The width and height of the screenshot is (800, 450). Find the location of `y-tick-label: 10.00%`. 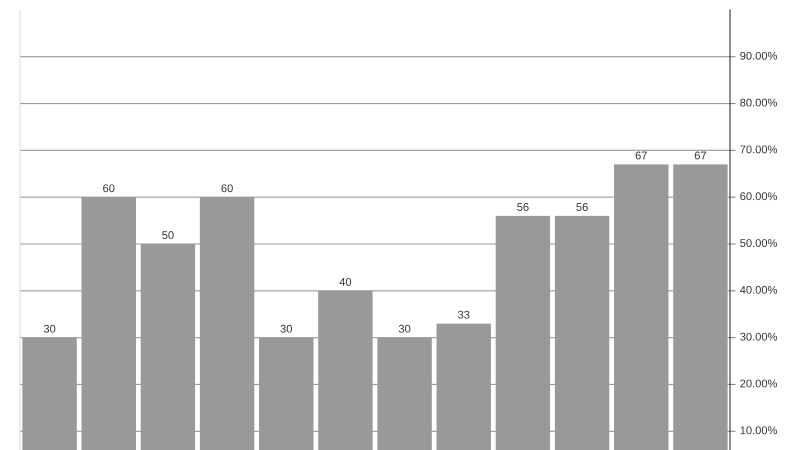

y-tick-label: 10.00% is located at coordinates (759, 430).